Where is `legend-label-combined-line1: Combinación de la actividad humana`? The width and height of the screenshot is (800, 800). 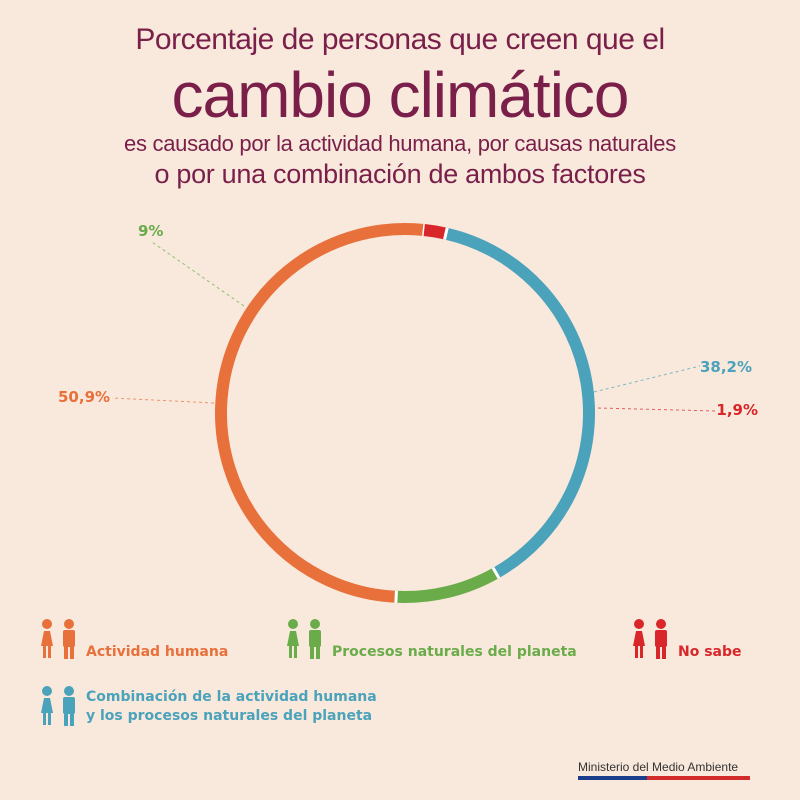 legend-label-combined-line1: Combinación de la actividad humana is located at coordinates (231, 697).